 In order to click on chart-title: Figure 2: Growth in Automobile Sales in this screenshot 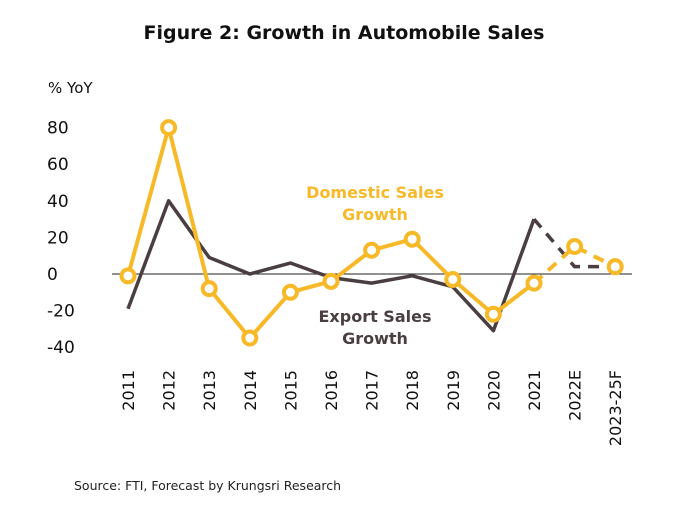, I will do `click(344, 33)`.